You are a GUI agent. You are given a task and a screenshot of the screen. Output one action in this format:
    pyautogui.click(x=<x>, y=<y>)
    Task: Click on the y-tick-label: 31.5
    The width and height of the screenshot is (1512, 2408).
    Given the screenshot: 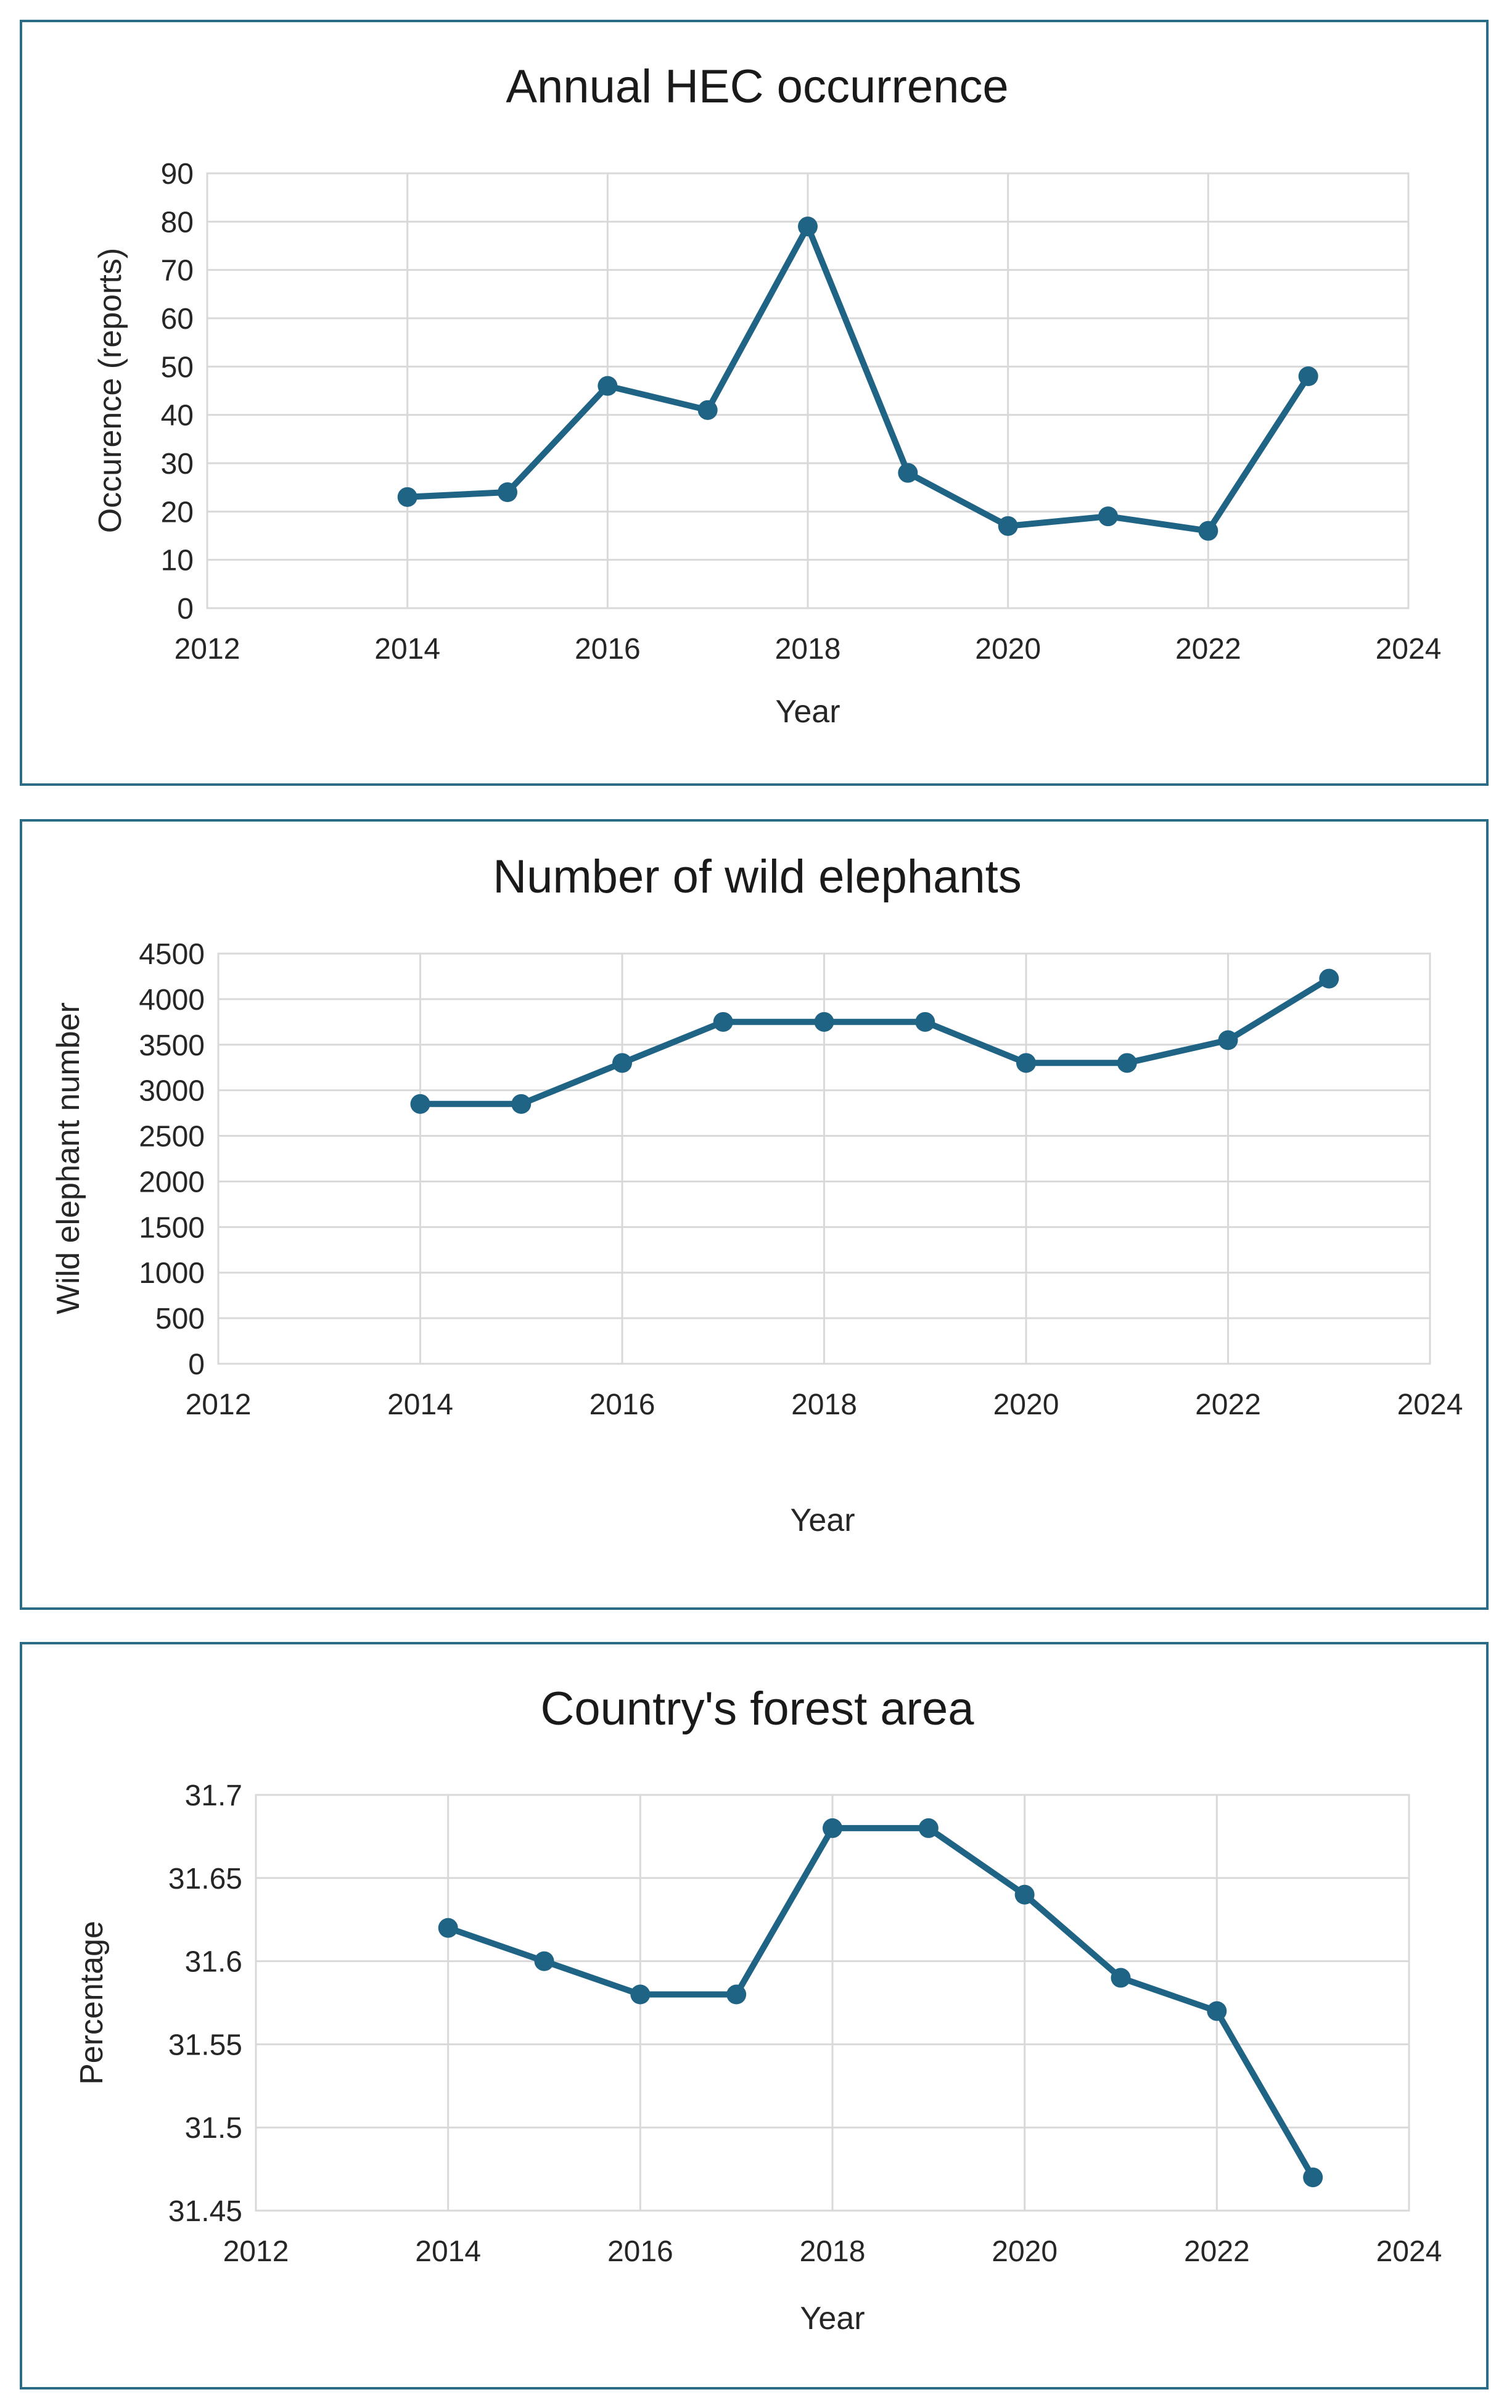 What is the action you would take?
    pyautogui.click(x=213, y=2128)
    